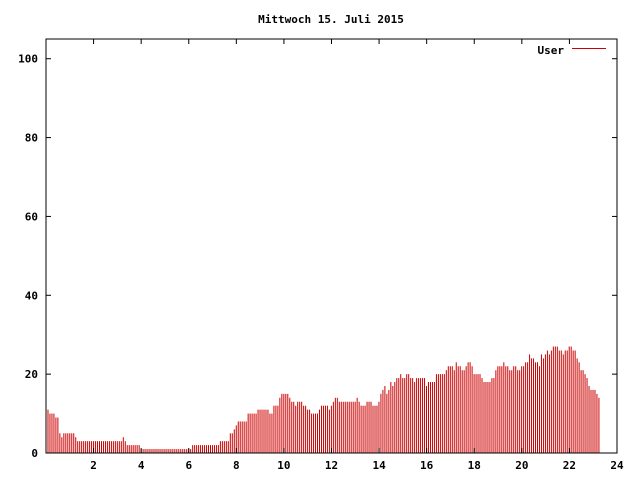 Image resolution: width=640 pixels, height=480 pixels. Describe the element at coordinates (188, 465) in the screenshot. I see `x-tick-label: 6` at that location.